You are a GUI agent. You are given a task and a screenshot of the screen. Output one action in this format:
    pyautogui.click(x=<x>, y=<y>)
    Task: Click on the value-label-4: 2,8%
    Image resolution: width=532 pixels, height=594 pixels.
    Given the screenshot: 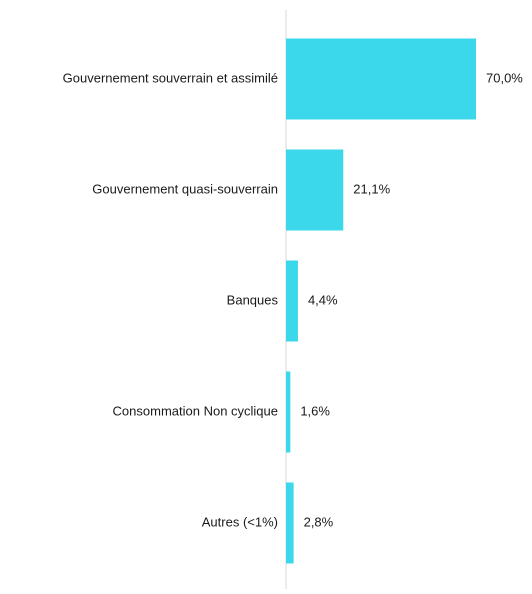 What is the action you would take?
    pyautogui.click(x=319, y=521)
    